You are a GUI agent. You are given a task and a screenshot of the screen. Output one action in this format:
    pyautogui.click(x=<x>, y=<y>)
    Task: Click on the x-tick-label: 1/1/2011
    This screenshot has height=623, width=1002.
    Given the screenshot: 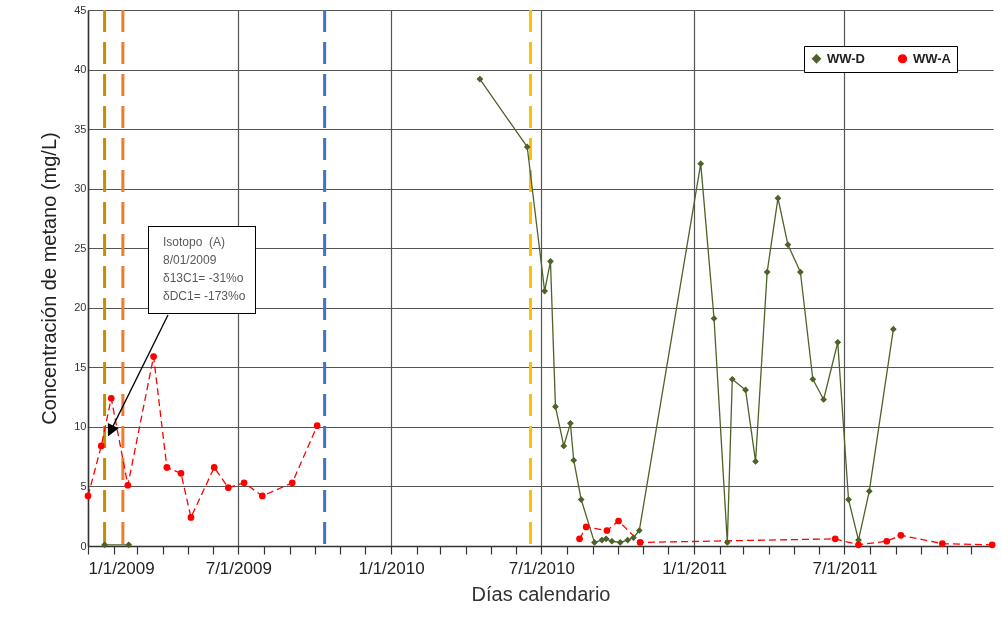 What is the action you would take?
    pyautogui.click(x=695, y=568)
    